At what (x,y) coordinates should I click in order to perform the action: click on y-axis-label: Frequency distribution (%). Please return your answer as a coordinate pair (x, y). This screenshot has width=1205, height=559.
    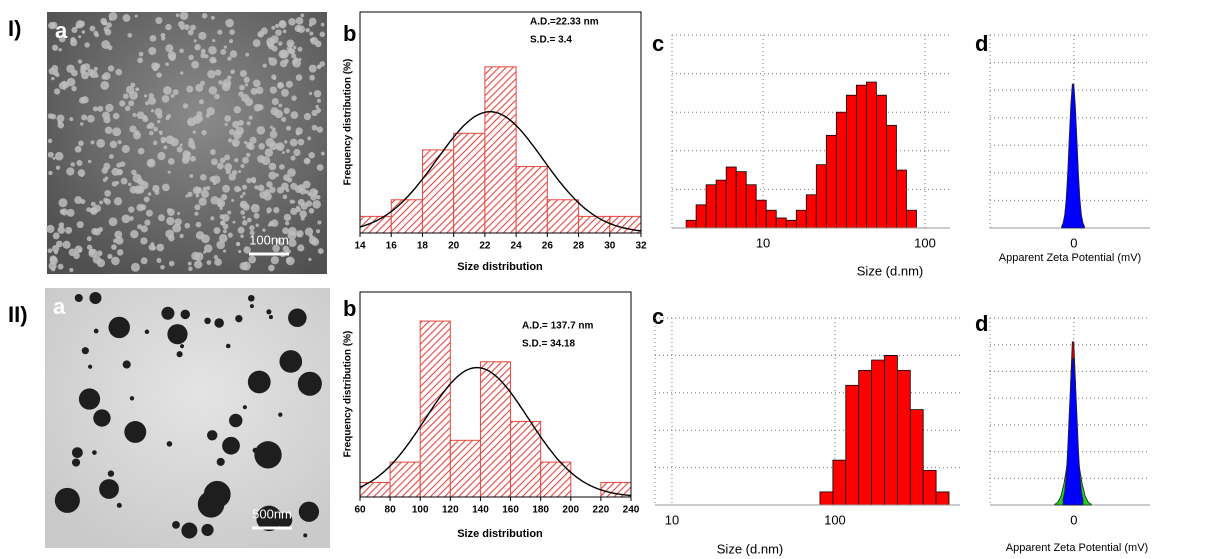
    Looking at the image, I should click on (348, 394).